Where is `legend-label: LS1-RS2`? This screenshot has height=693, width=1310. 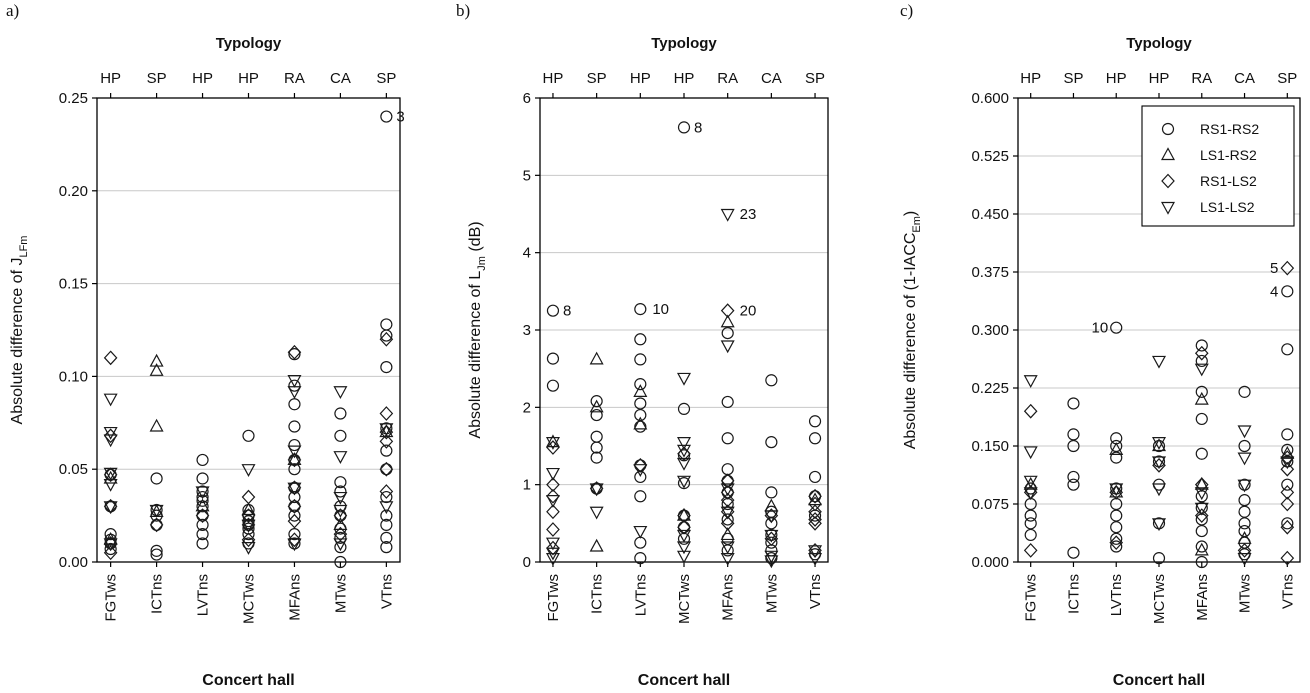 legend-label: LS1-RS2 is located at coordinates (1228, 155).